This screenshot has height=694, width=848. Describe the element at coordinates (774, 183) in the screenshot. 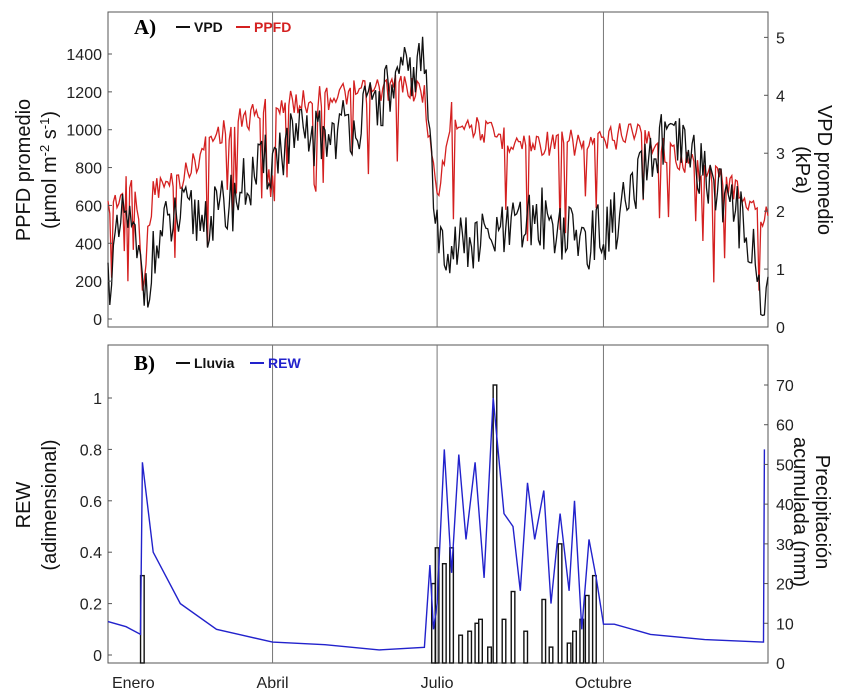

I see `panel-a-right-ticks: 0 1 2 3 4 5` at that location.